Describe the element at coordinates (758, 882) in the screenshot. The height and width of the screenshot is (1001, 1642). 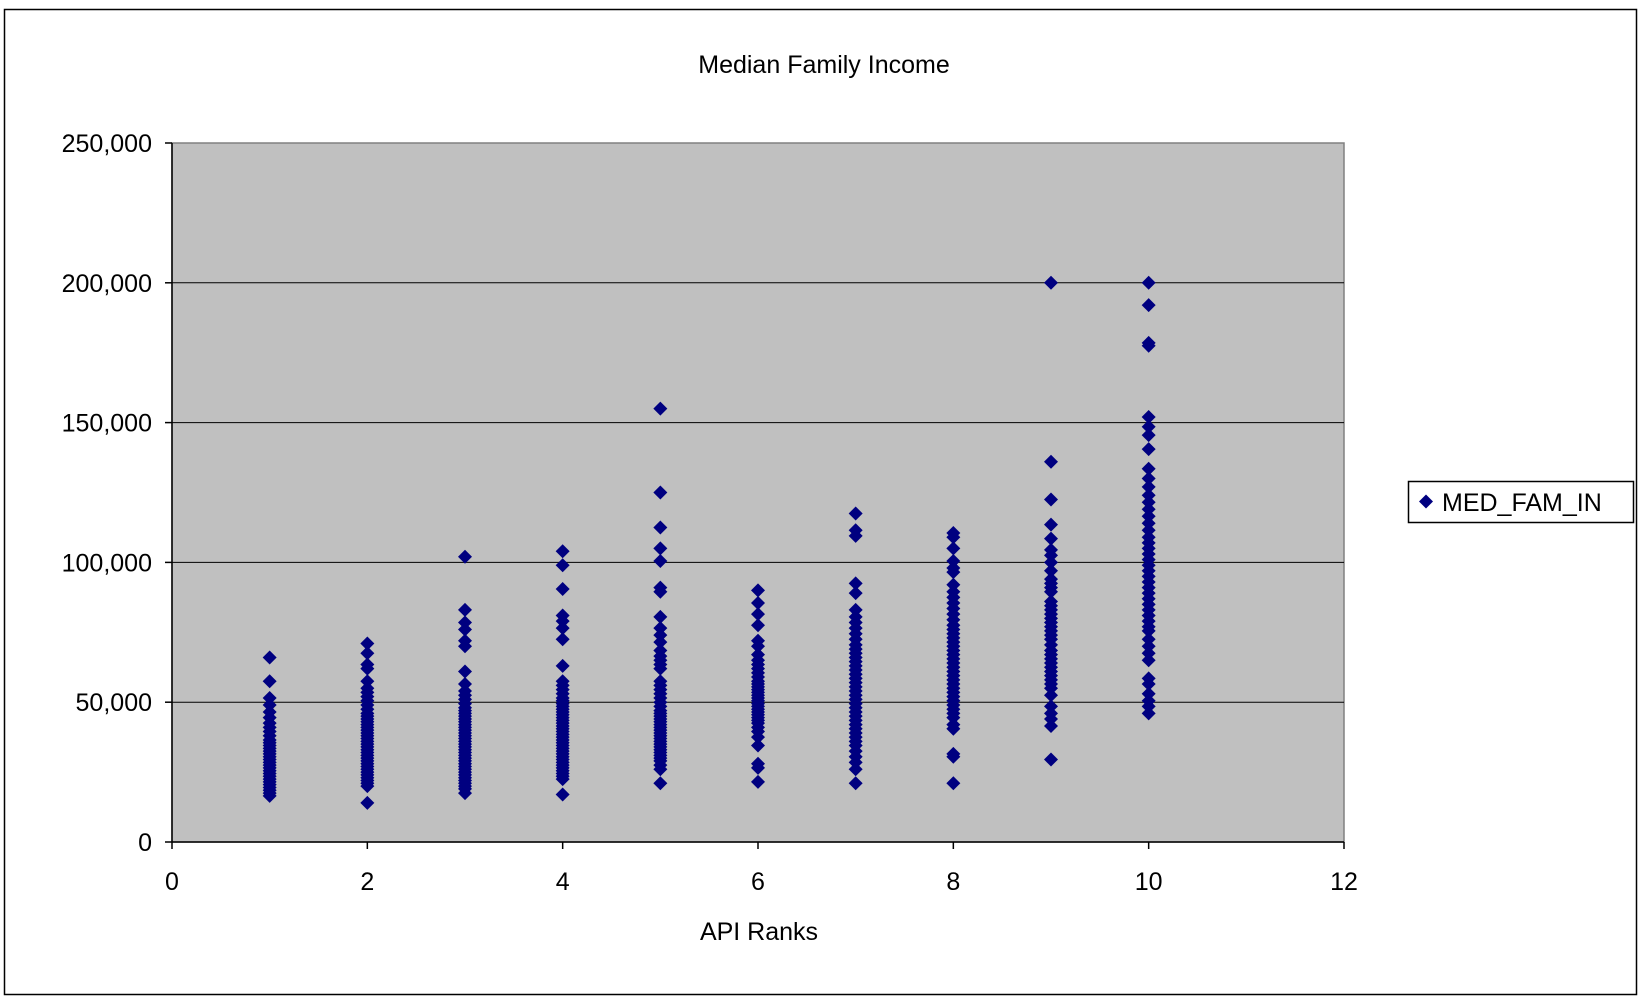
I see `x-tick-label: 6` at that location.